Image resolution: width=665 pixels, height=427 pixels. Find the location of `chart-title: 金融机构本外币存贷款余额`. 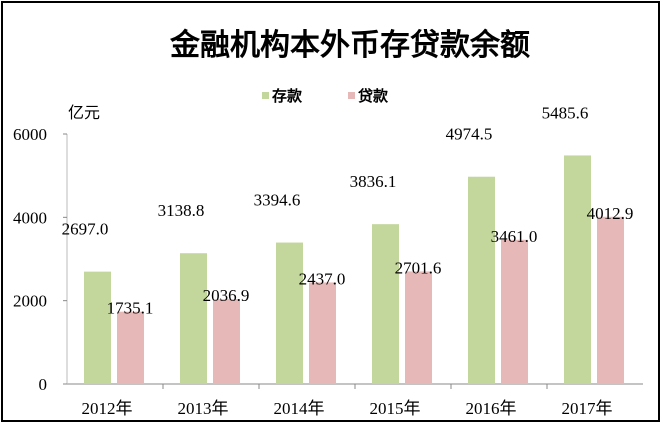

chart-title: 金融机构本外币存贷款余额 is located at coordinates (349, 45).